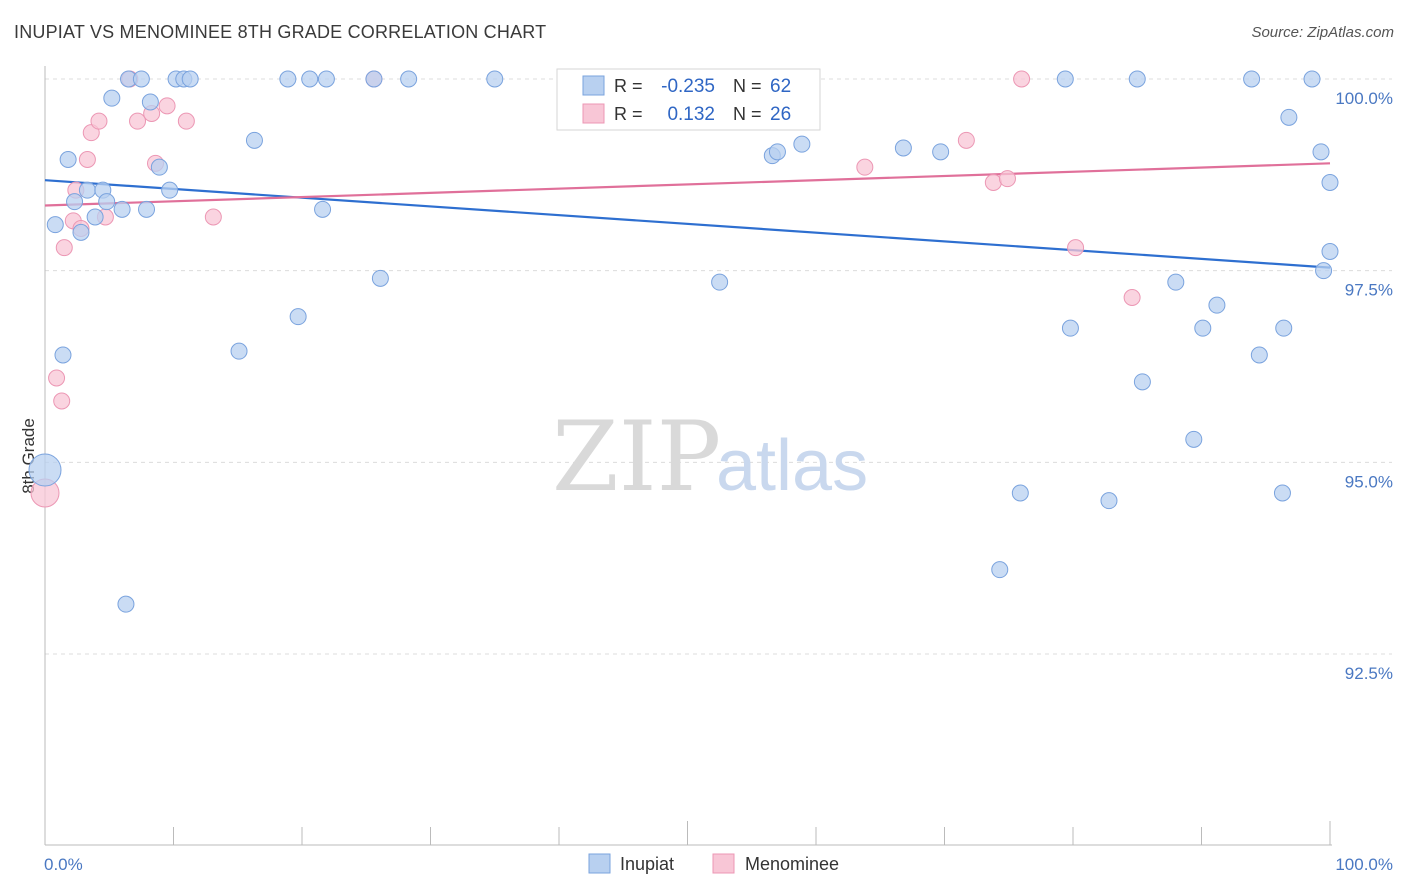  What do you see at coordinates (1364, 386) in the screenshot?
I see `y-tick-labels: 100.0% 97.5% 95.0% 92.5%` at bounding box center [1364, 386].